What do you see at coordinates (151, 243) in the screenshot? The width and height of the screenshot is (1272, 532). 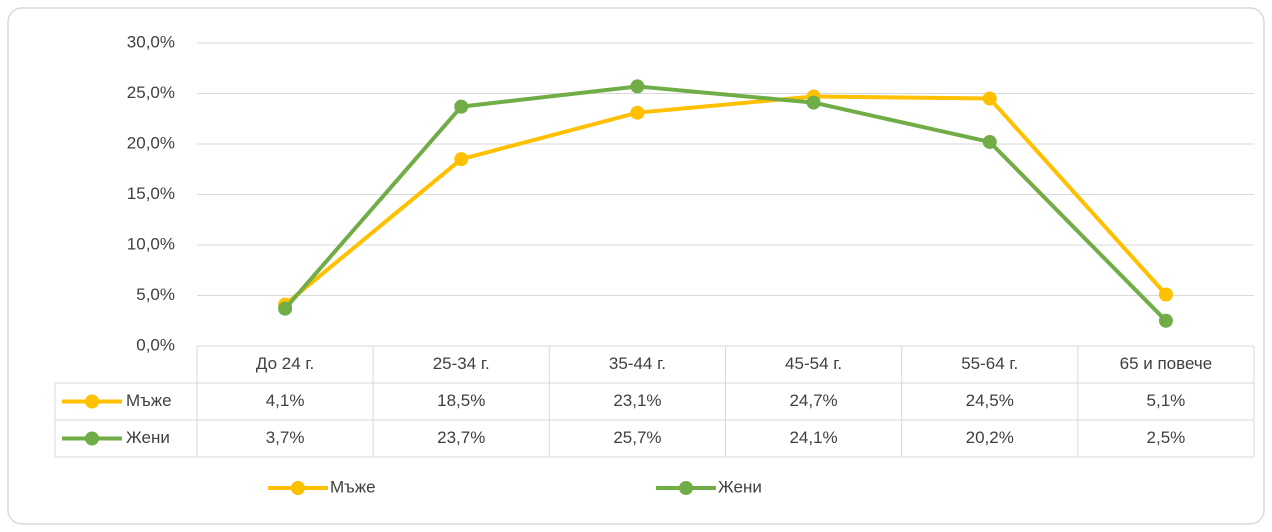 I see `y-tick-label: 10,0%` at bounding box center [151, 243].